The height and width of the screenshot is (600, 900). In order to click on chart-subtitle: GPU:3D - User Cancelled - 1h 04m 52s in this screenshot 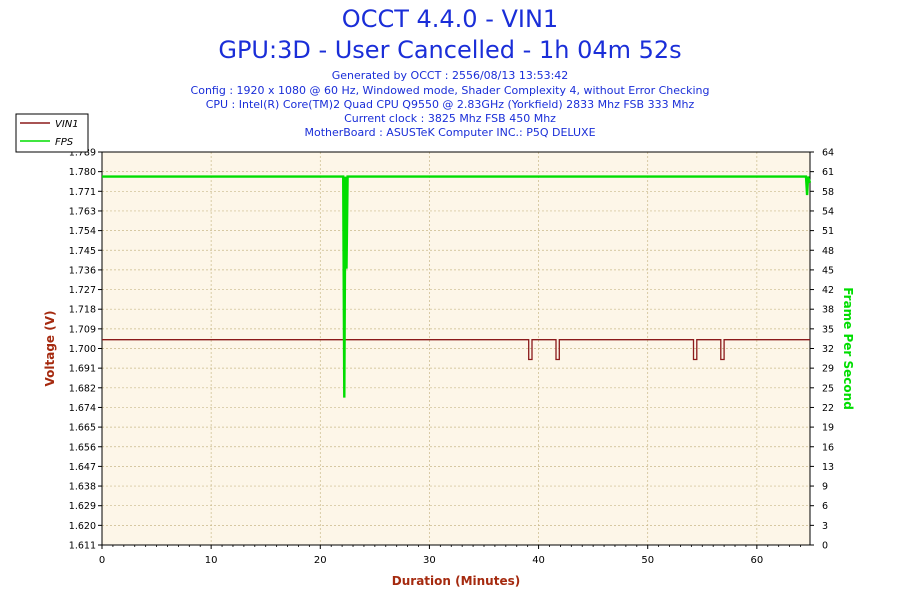, I will do `click(450, 50)`.